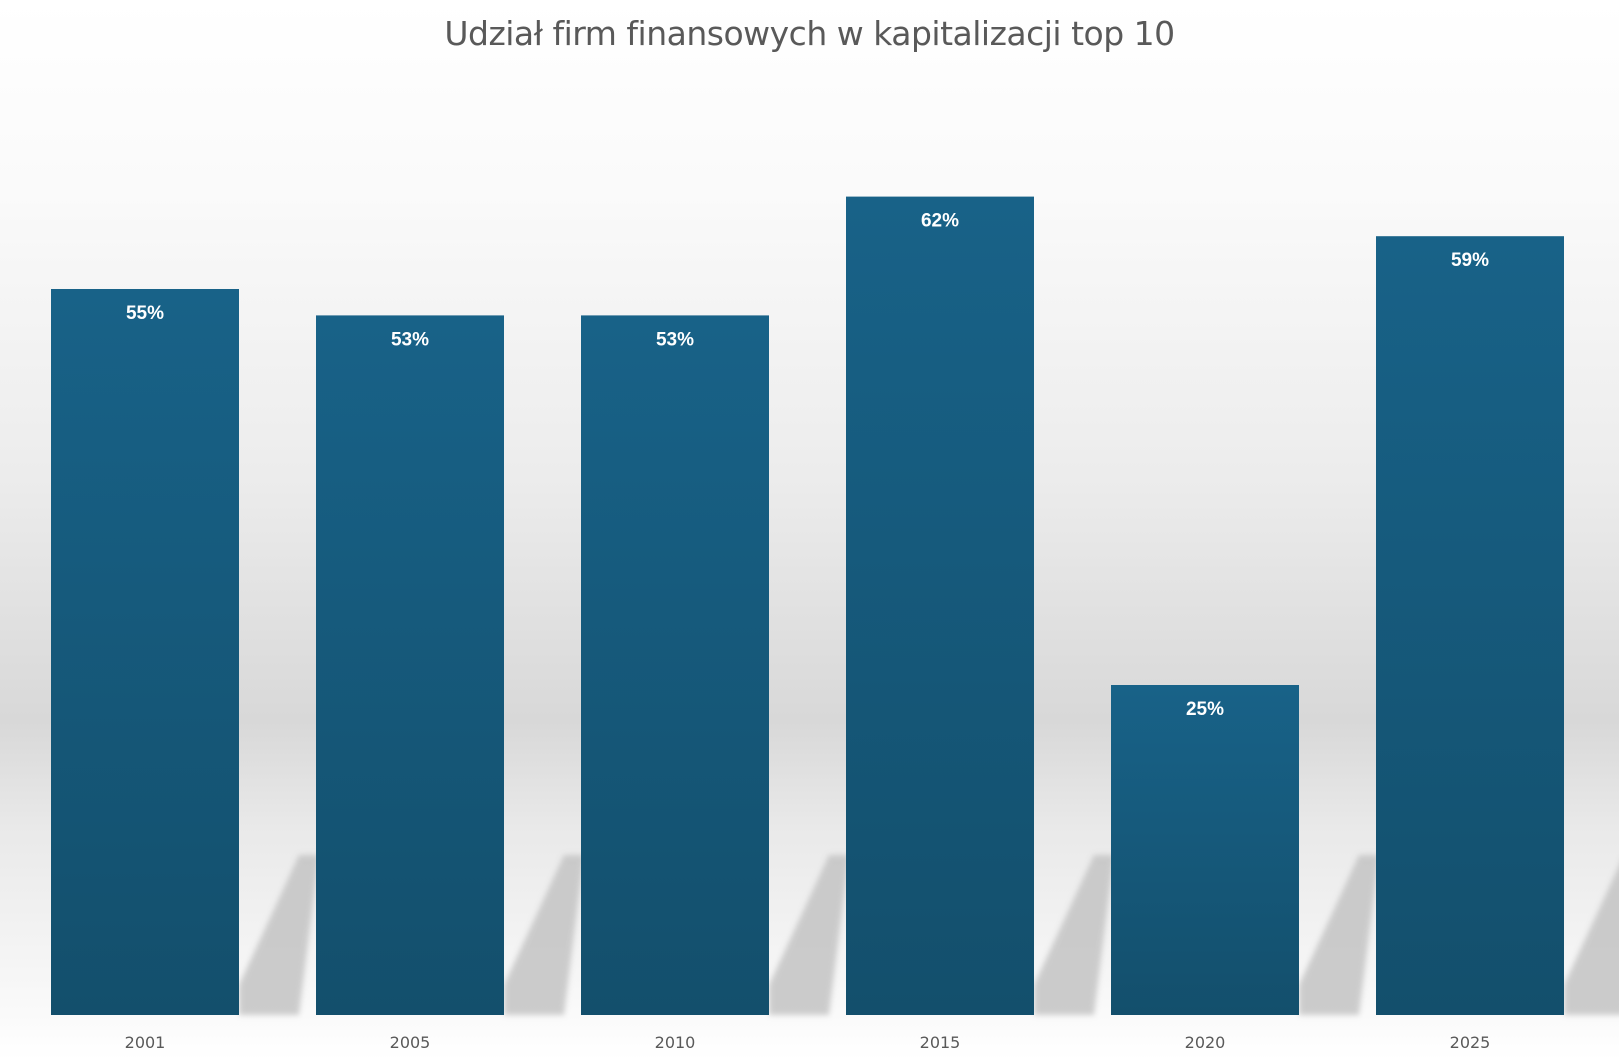 This screenshot has width=1619, height=1060. I want to click on bar-2005, so click(410, 665).